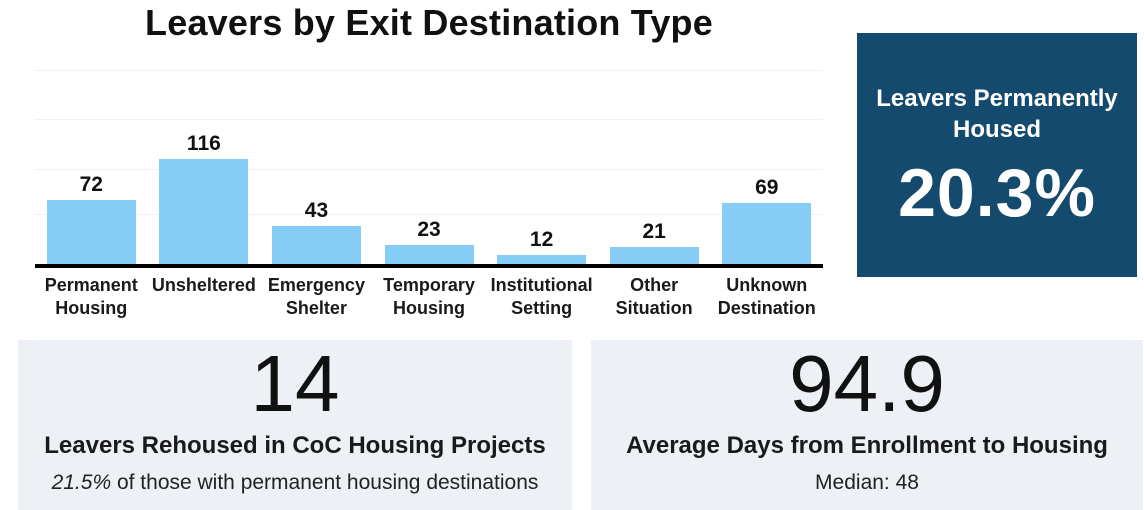 This screenshot has width=1144, height=510. What do you see at coordinates (867, 383) in the screenshot?
I see `stat-value: 94.9` at bounding box center [867, 383].